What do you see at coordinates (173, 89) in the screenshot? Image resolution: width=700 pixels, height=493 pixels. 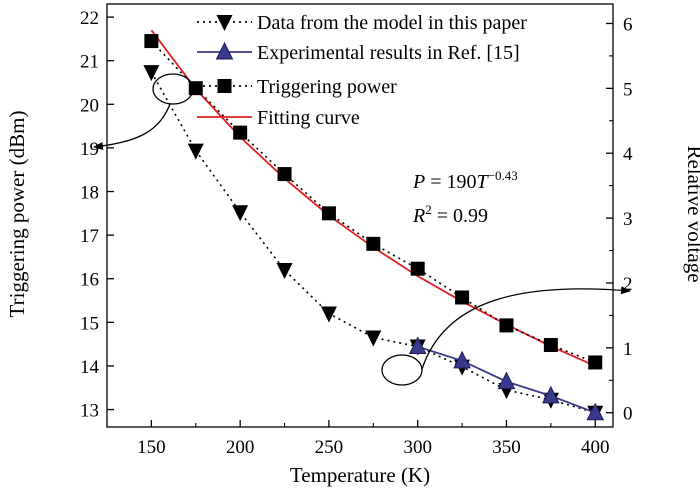 I see `highlight-ellipse-left` at bounding box center [173, 89].